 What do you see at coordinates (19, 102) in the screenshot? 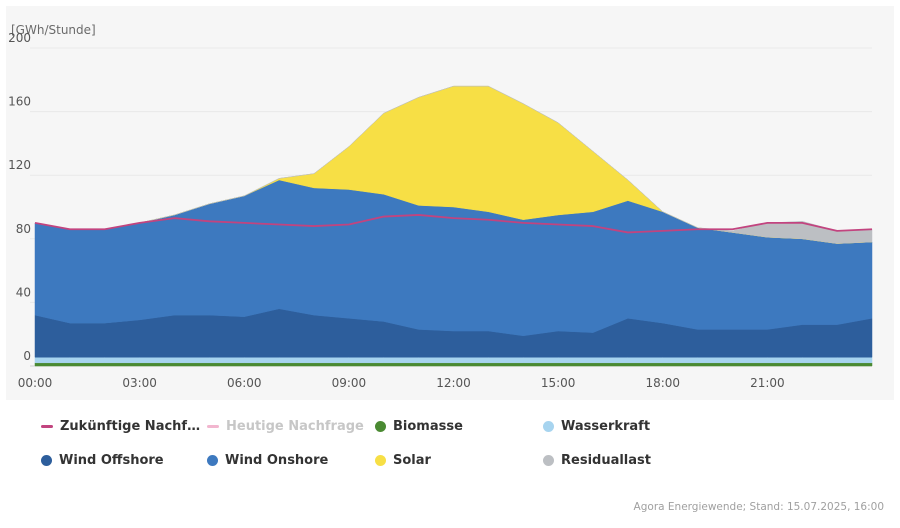
I see `y-tick-label: 160` at bounding box center [19, 102].